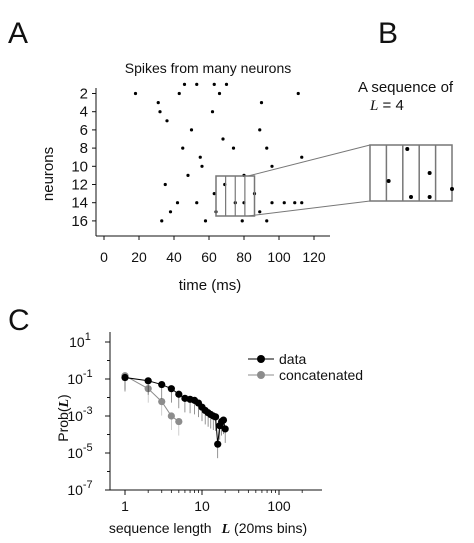 The height and width of the screenshot is (543, 474). I want to click on prob-x-label-suffix: (20ms bins), so click(268, 528).